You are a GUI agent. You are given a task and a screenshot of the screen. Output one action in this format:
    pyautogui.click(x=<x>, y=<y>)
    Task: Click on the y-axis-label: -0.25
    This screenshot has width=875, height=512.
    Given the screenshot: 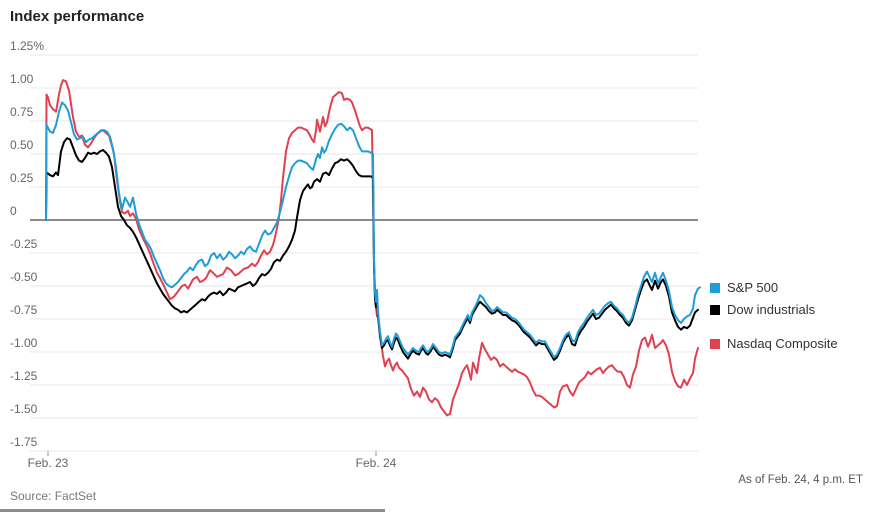 What is the action you would take?
    pyautogui.click(x=24, y=244)
    